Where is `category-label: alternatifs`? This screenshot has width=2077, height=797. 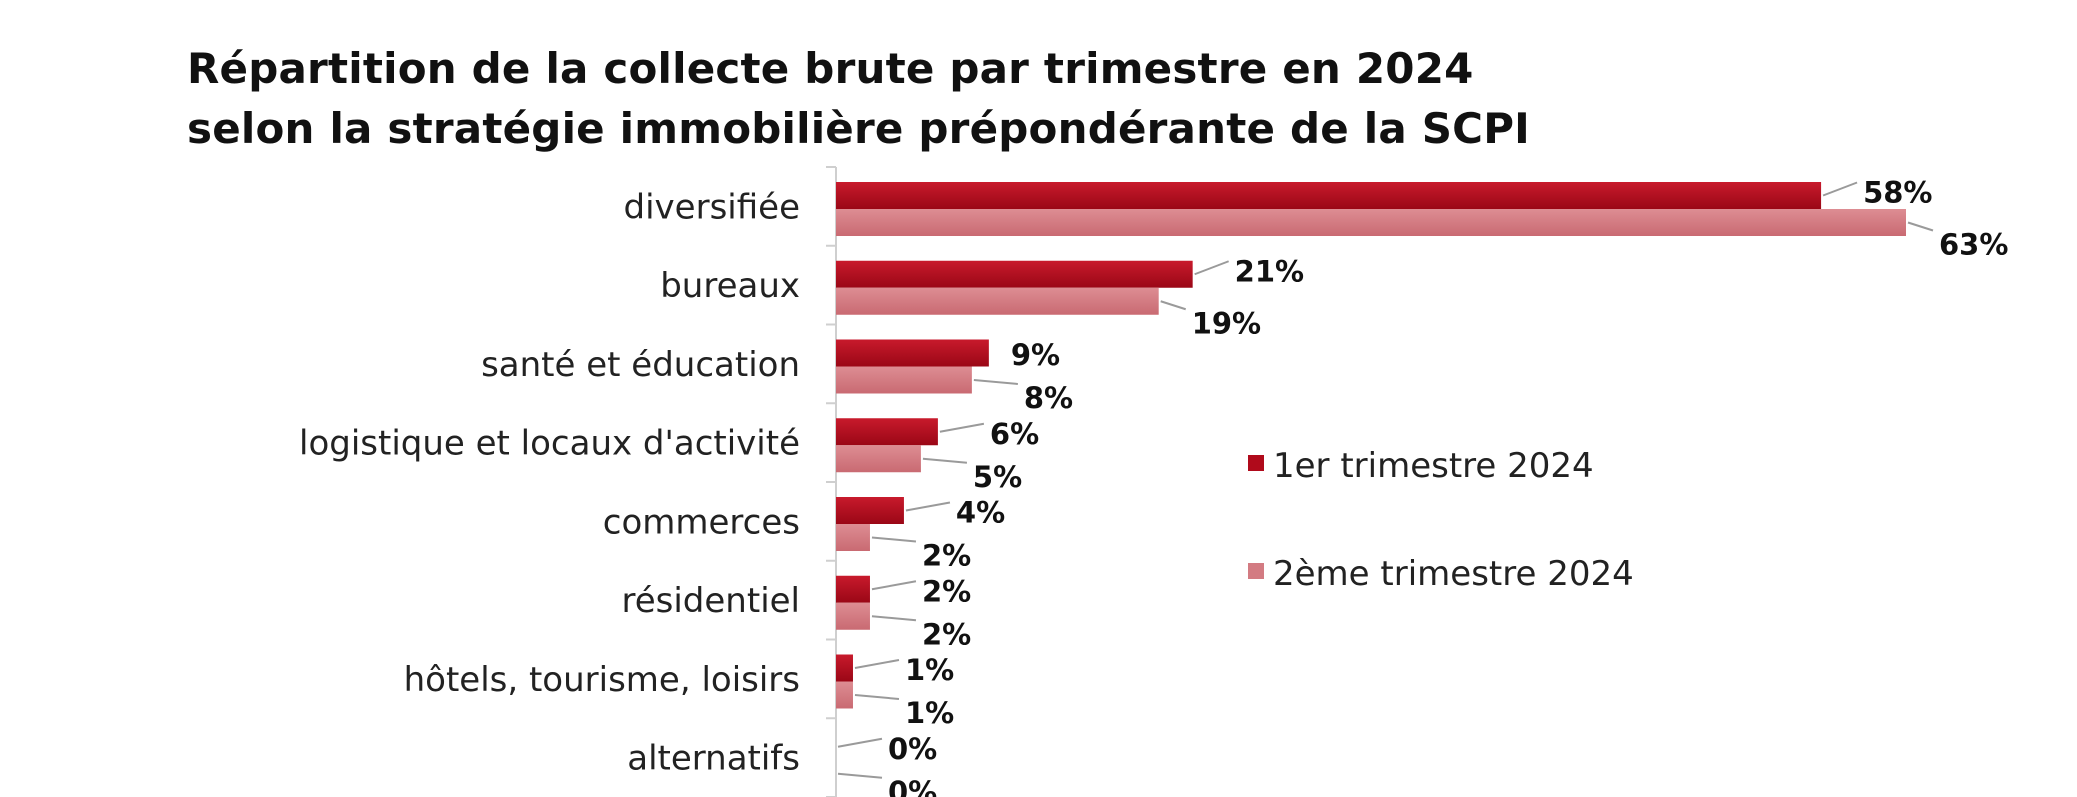 category-label: alternatifs is located at coordinates (713, 759).